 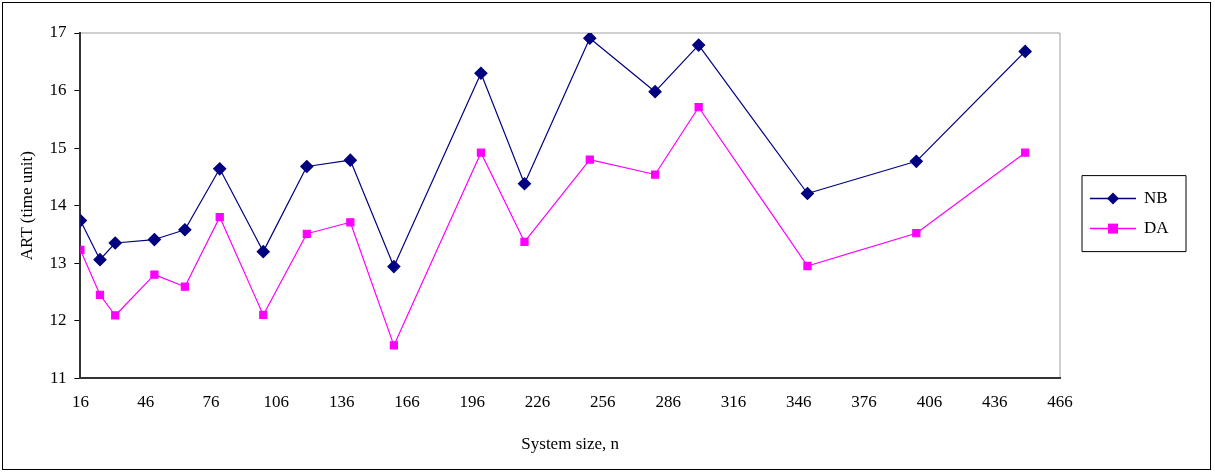 What do you see at coordinates (603, 401) in the screenshot?
I see `x-tick-label: 256` at bounding box center [603, 401].